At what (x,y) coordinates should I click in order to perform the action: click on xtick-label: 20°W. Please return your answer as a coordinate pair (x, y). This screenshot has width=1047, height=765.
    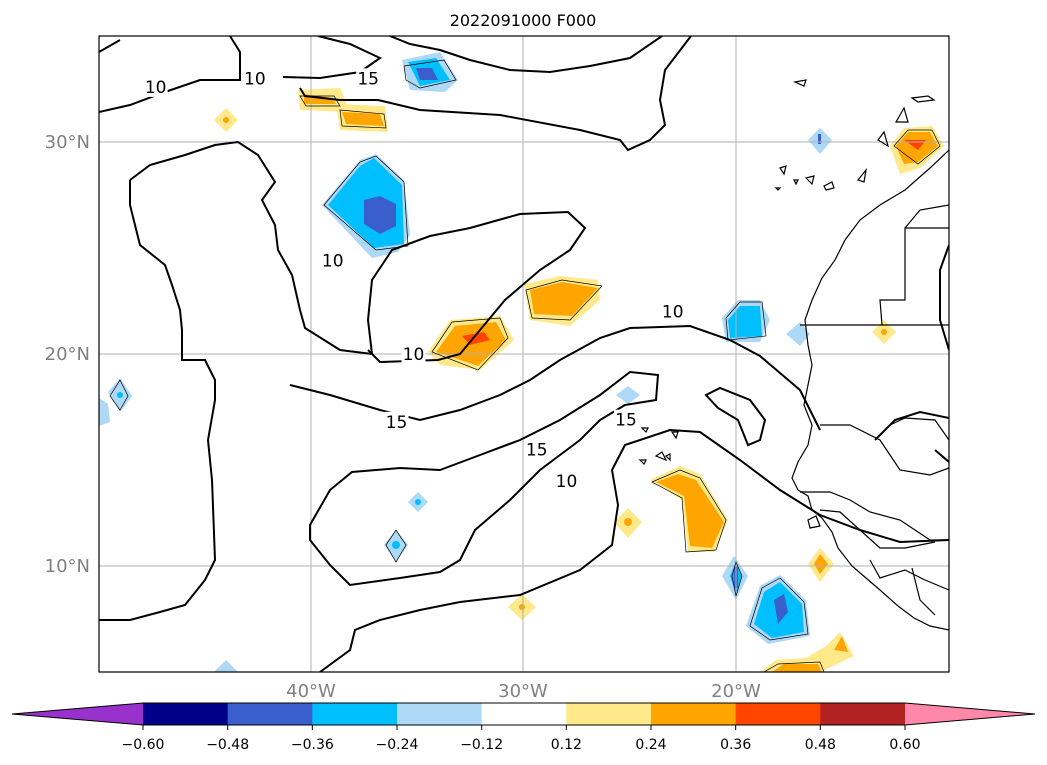
    Looking at the image, I should click on (736, 691).